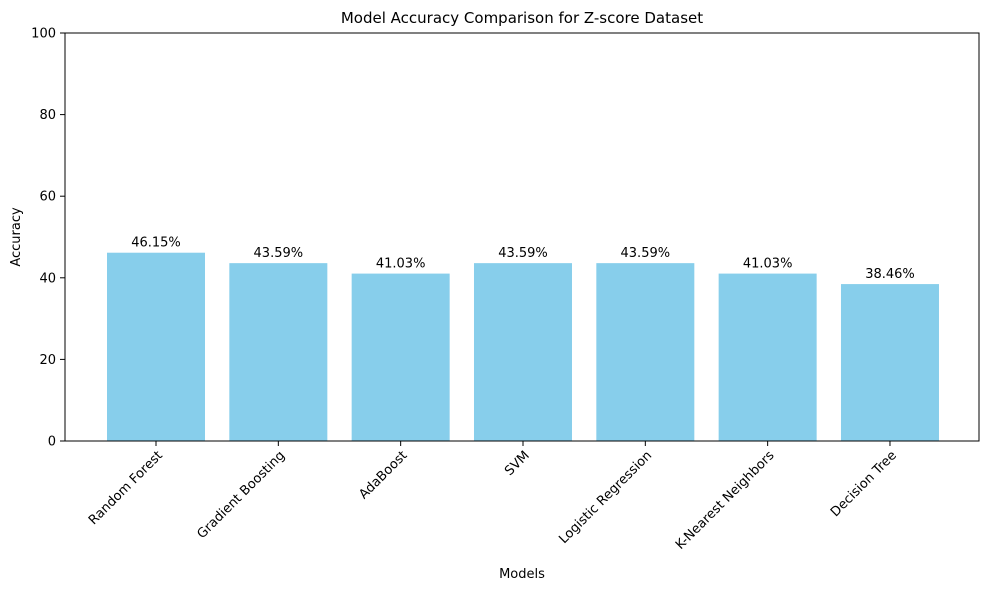 Image resolution: width=989 pixels, height=590 pixels. Describe the element at coordinates (241, 495) in the screenshot. I see `x-tick-label-1: Gradient Boosting` at that location.